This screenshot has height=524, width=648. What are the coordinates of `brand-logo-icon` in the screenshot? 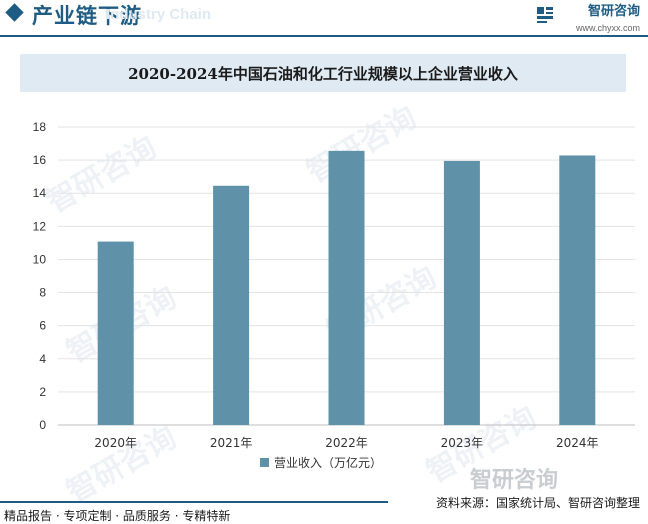 It's located at (545, 15).